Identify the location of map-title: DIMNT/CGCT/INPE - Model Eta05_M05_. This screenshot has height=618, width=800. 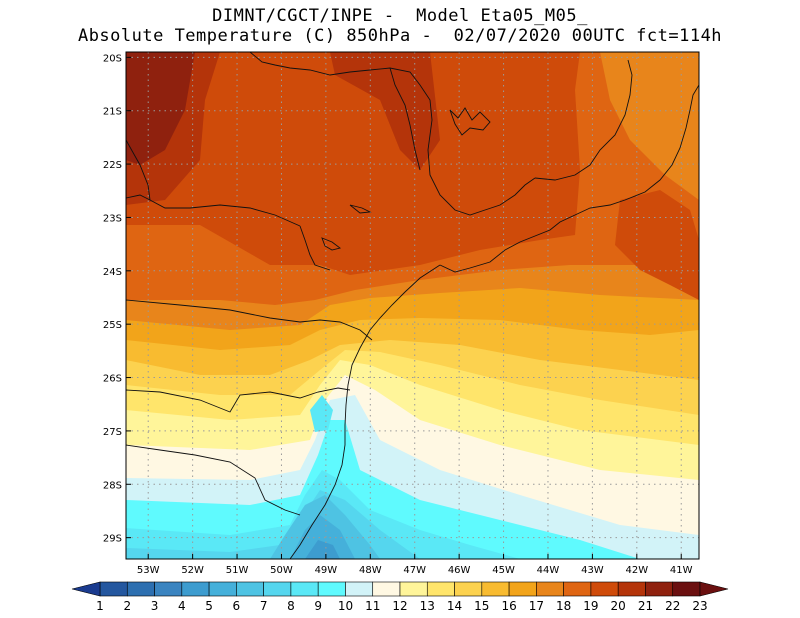
(400, 16).